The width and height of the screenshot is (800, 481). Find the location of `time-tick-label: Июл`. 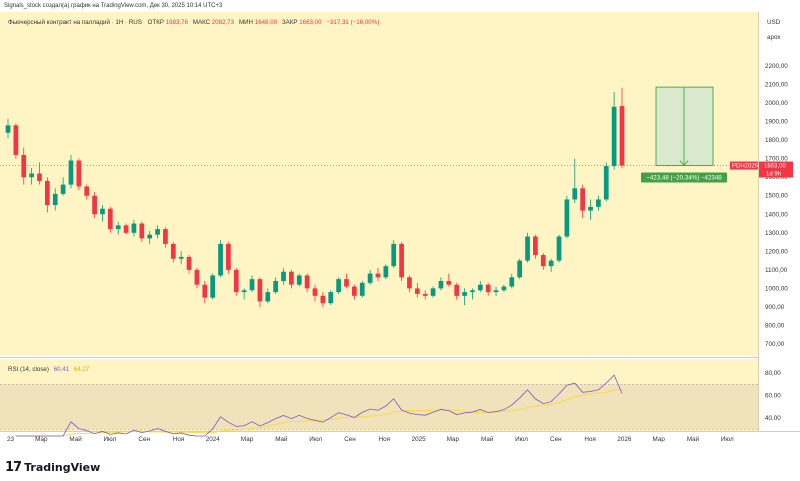

time-tick-label: Июл is located at coordinates (110, 439).